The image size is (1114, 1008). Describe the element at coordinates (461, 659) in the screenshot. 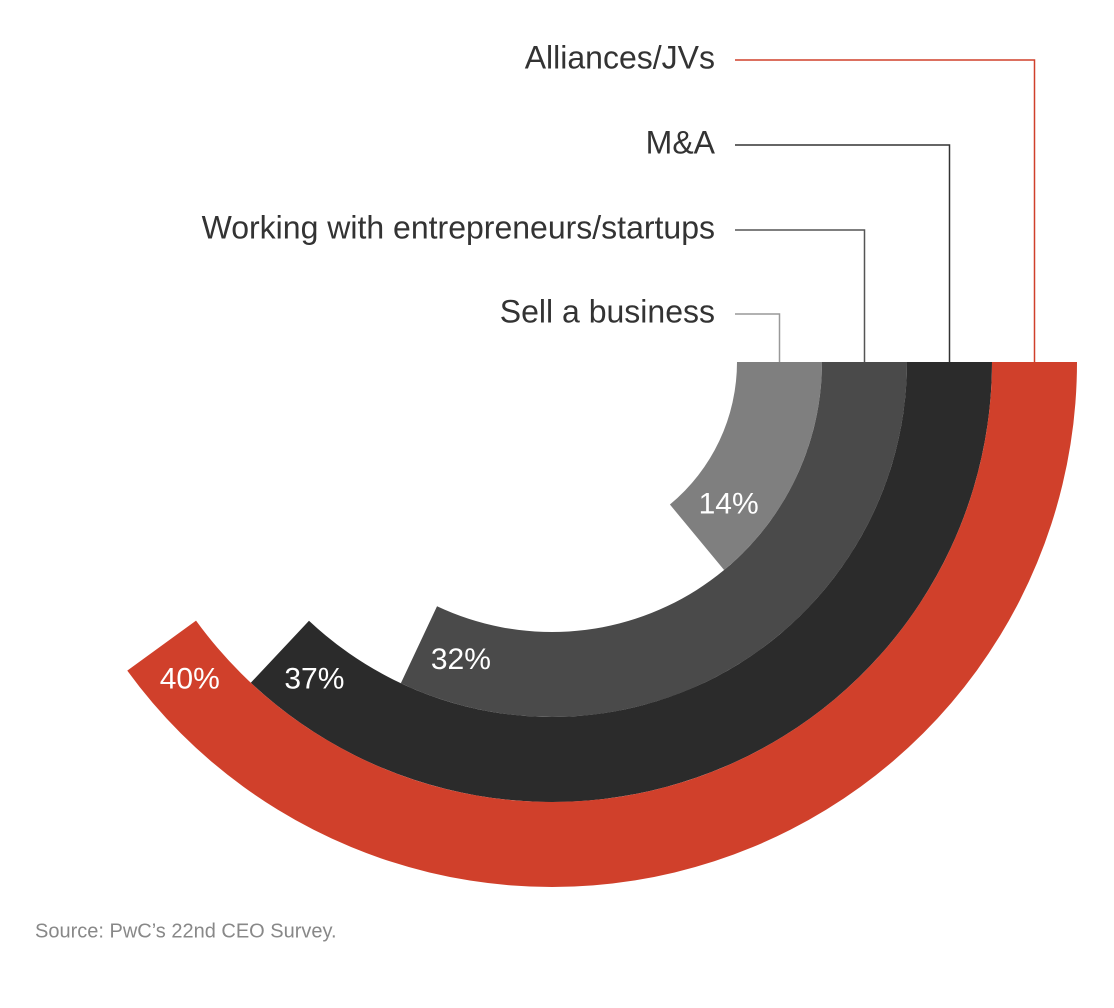

I see `value-label: 32%` at that location.